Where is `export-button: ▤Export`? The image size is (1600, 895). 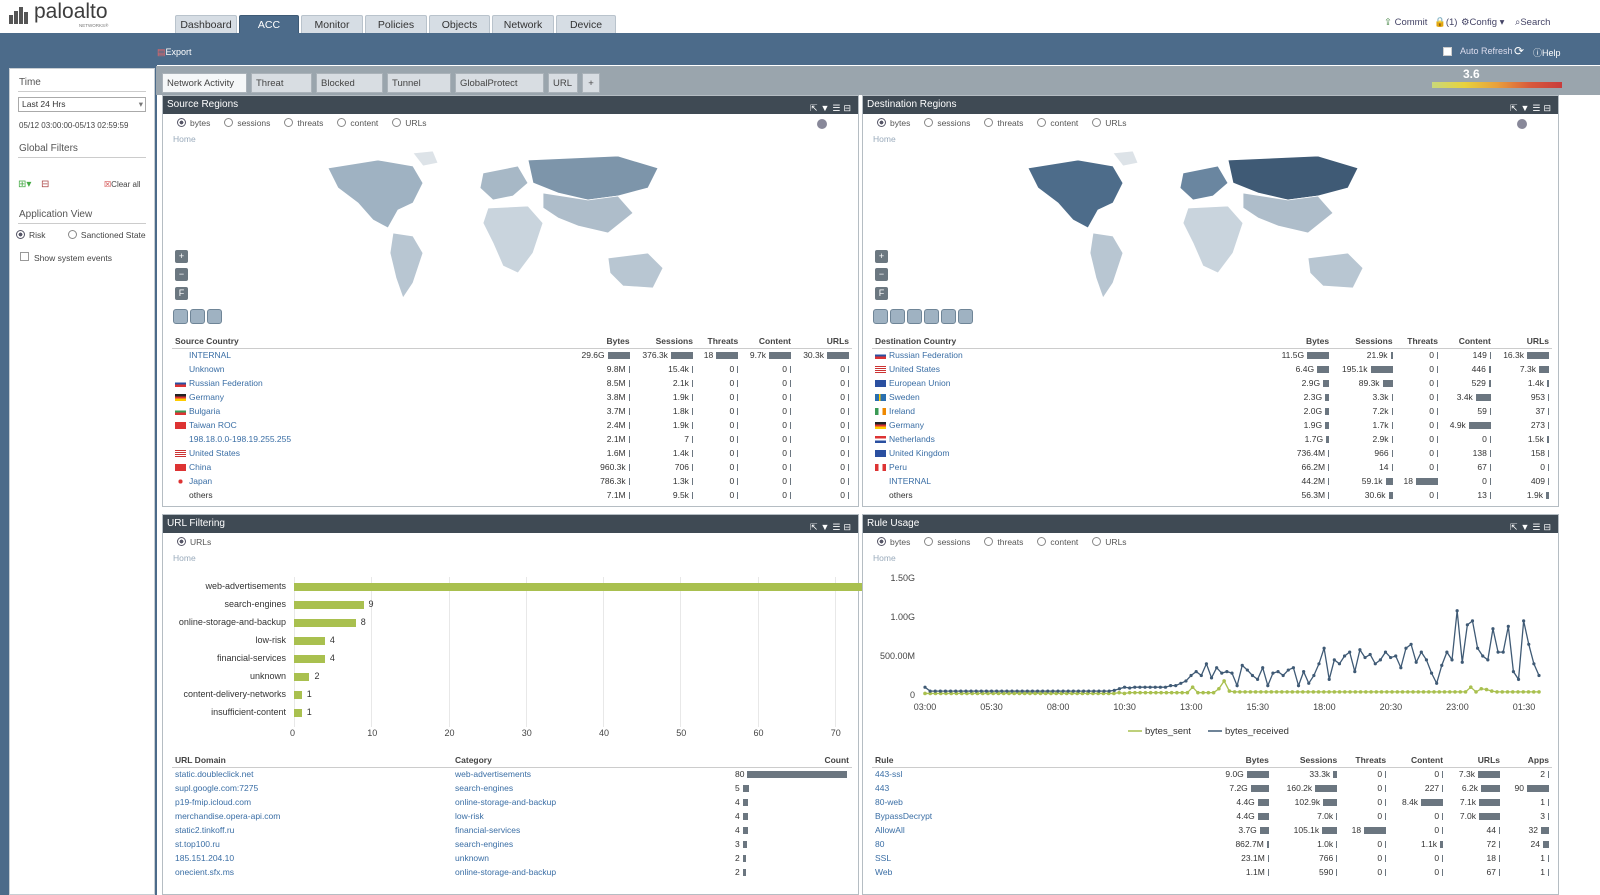
export-button: ▤Export is located at coordinates (174, 52).